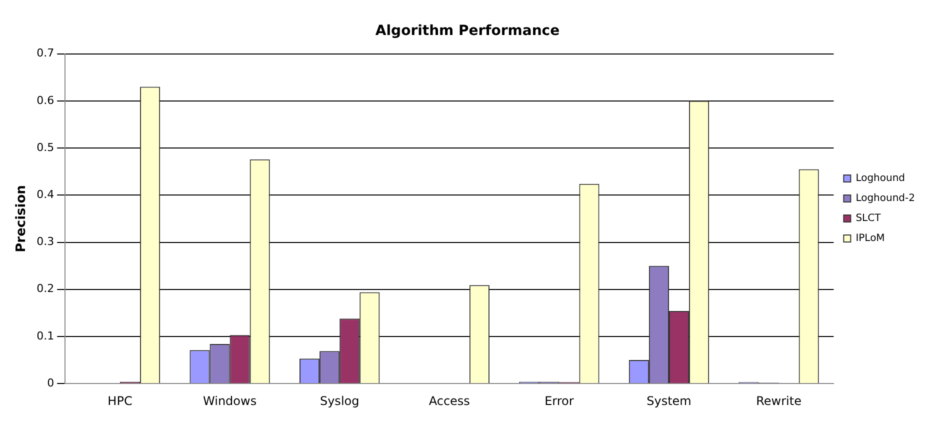 Image resolution: width=930 pixels, height=422 pixels. I want to click on y-tick-label: 0.6, so click(45, 100).